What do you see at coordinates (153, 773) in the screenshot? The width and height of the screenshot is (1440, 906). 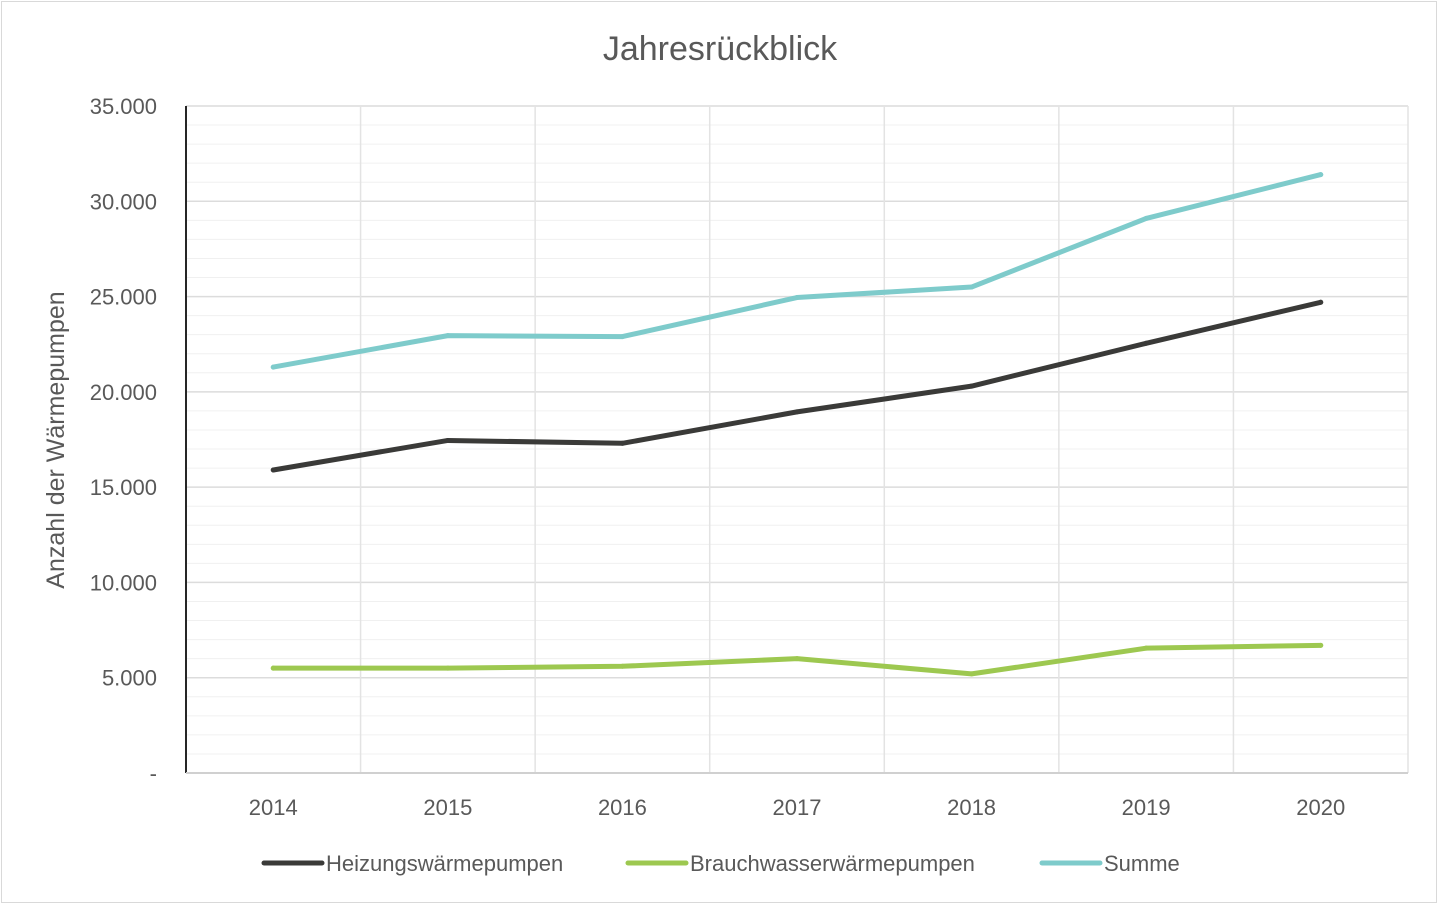 I see `y-tick-label: -` at bounding box center [153, 773].